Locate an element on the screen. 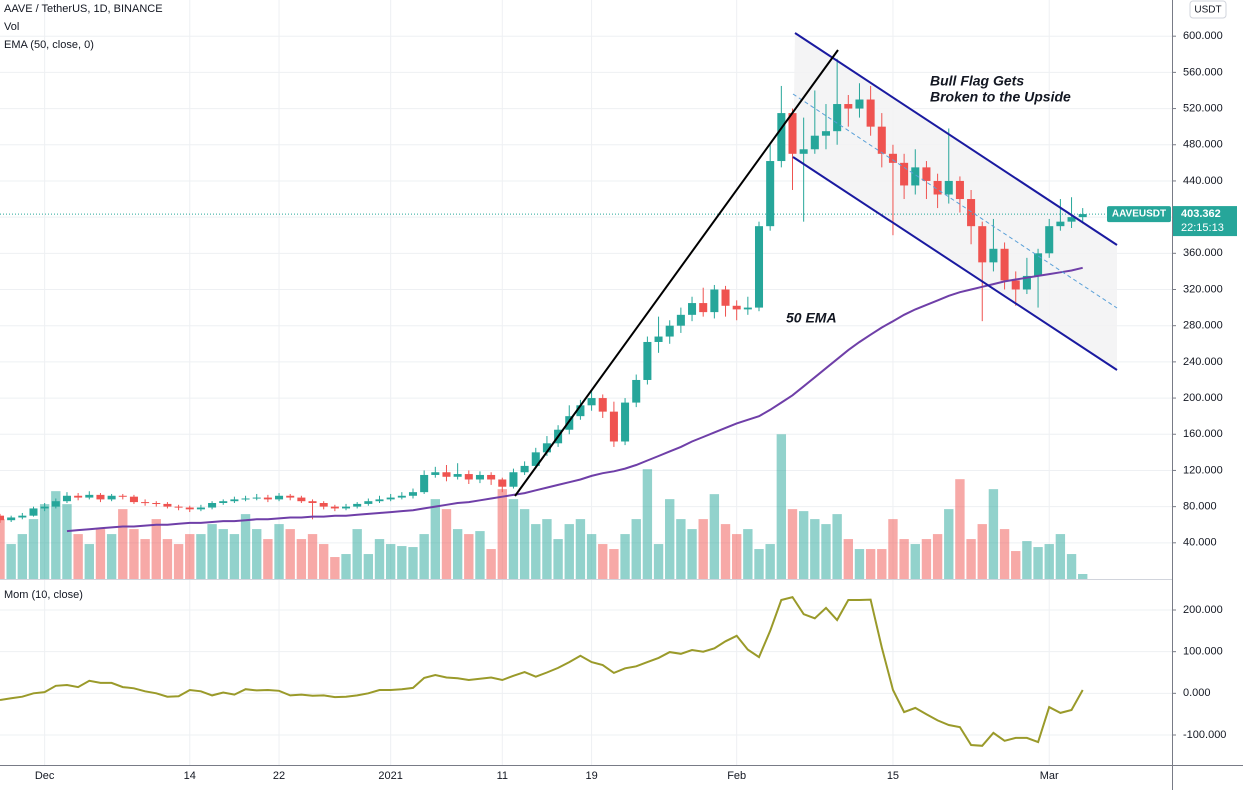  symbol-label: AAVEUSDT is located at coordinates (1139, 214).